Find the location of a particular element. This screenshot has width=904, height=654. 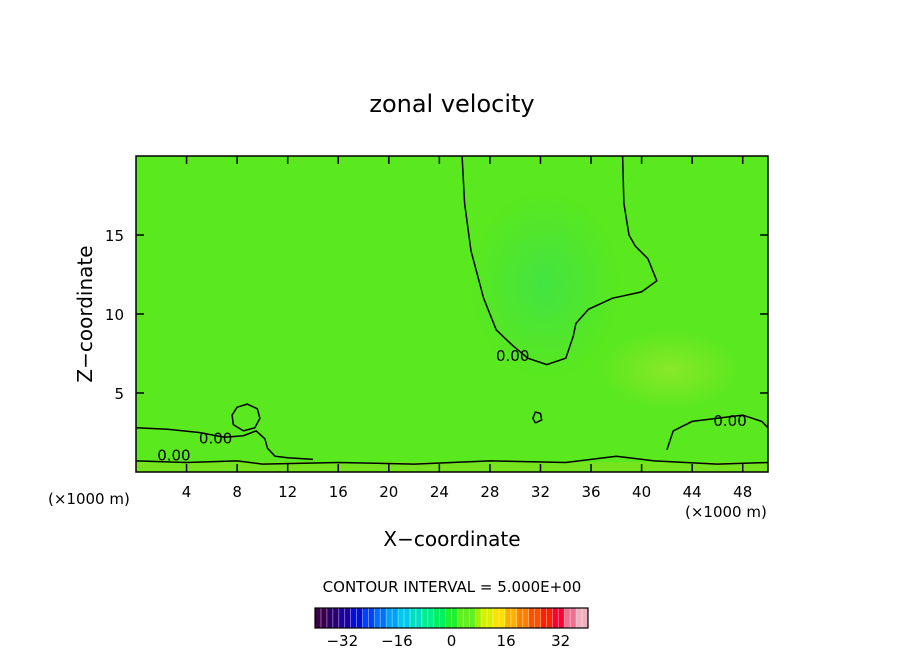

contour-line-zero-circle is located at coordinates (246, 417).